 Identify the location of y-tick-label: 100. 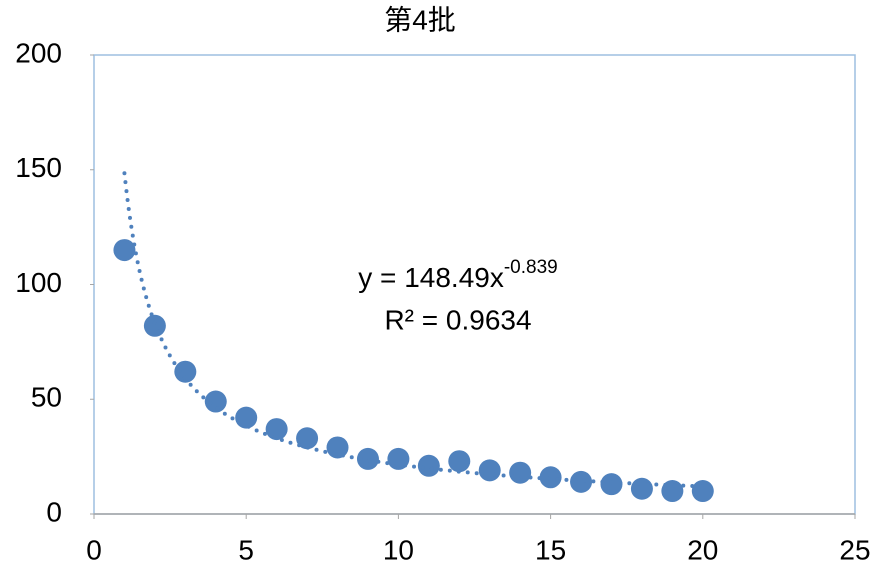
(38, 282).